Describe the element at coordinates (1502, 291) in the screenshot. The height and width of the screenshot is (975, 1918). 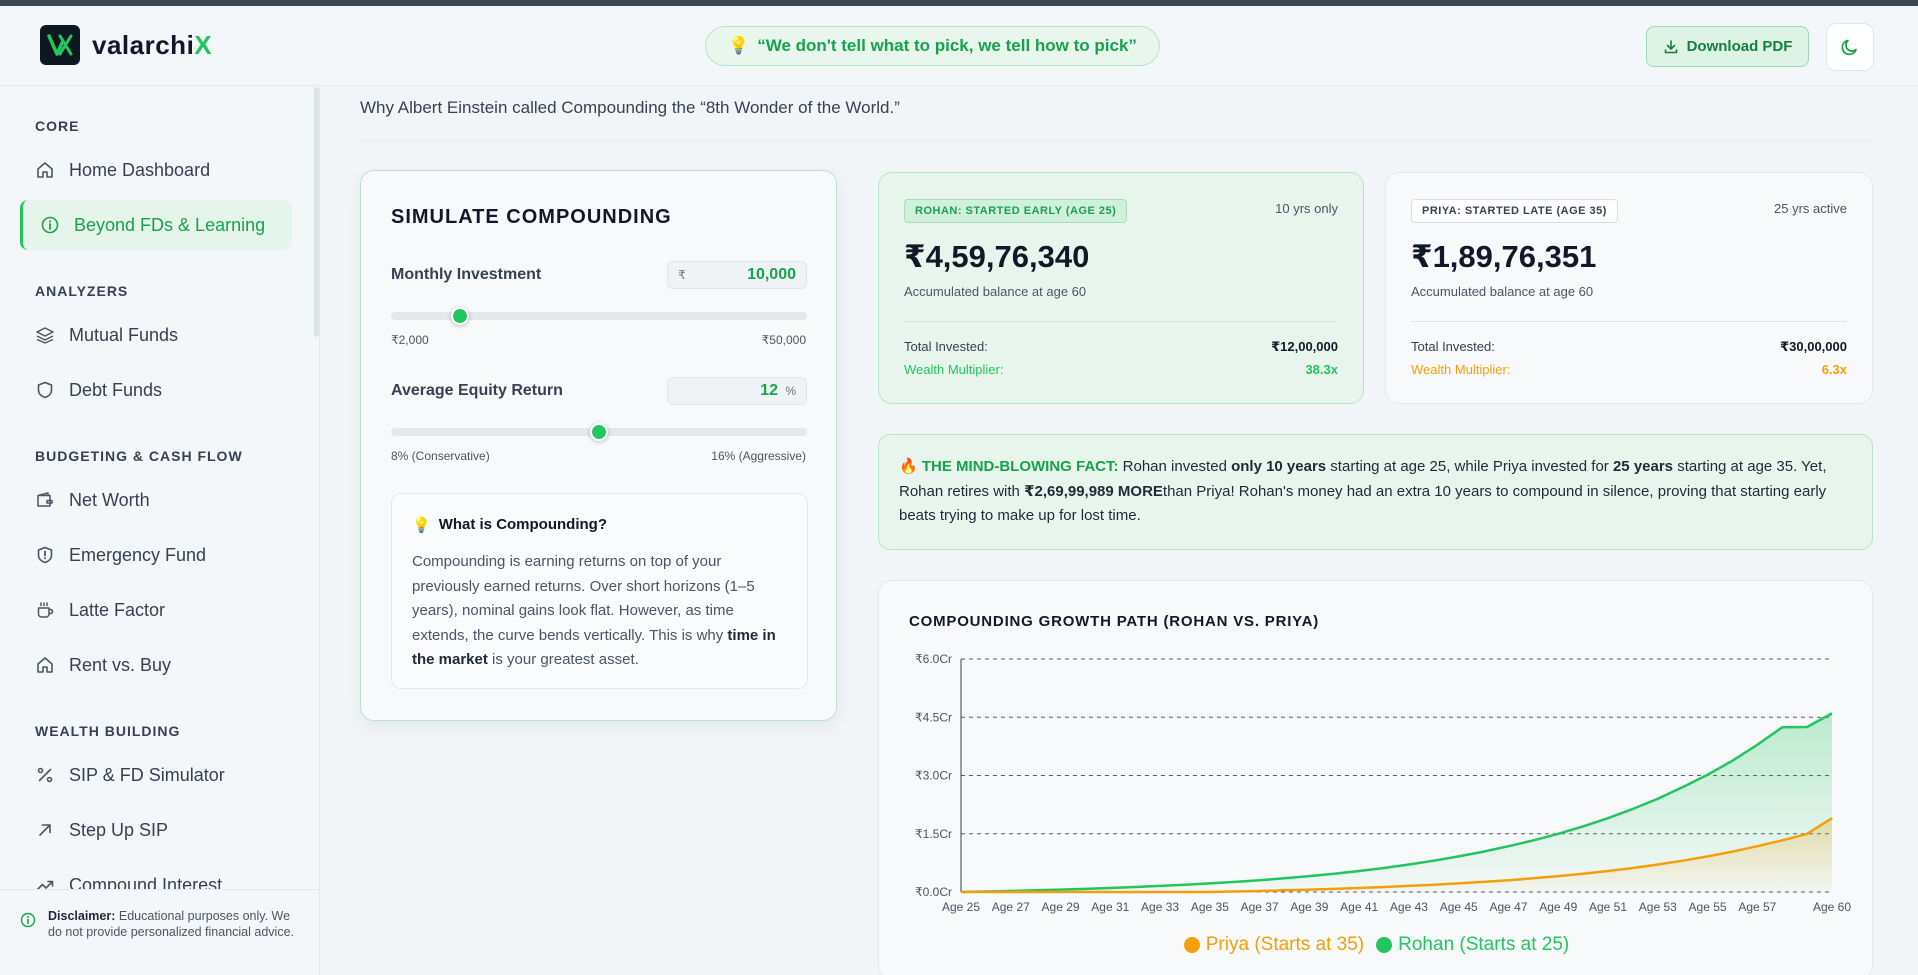
I see `priya-balance-label: Accumulated balance at age 60` at that location.